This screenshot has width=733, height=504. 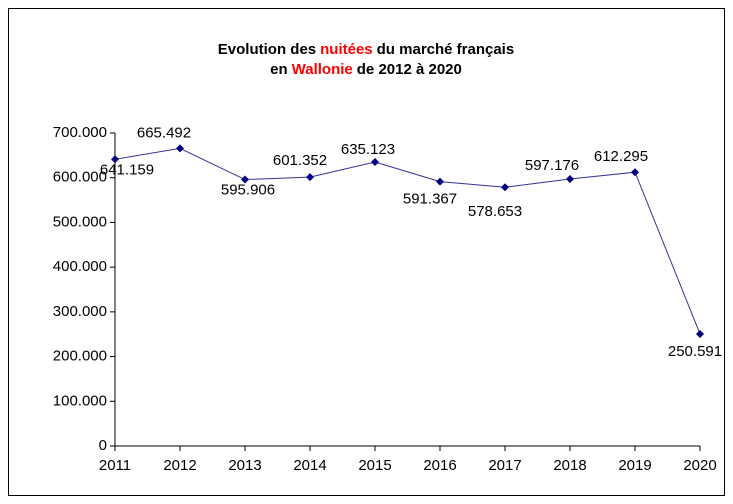 What do you see at coordinates (322, 69) in the screenshot?
I see `title-segment: Wallonie` at bounding box center [322, 69].